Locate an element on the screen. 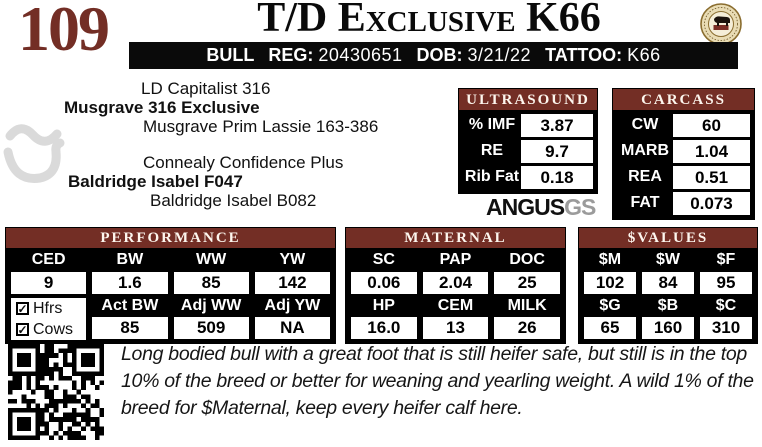 The height and width of the screenshot is (447, 762). performance-header: WW is located at coordinates (211, 259).